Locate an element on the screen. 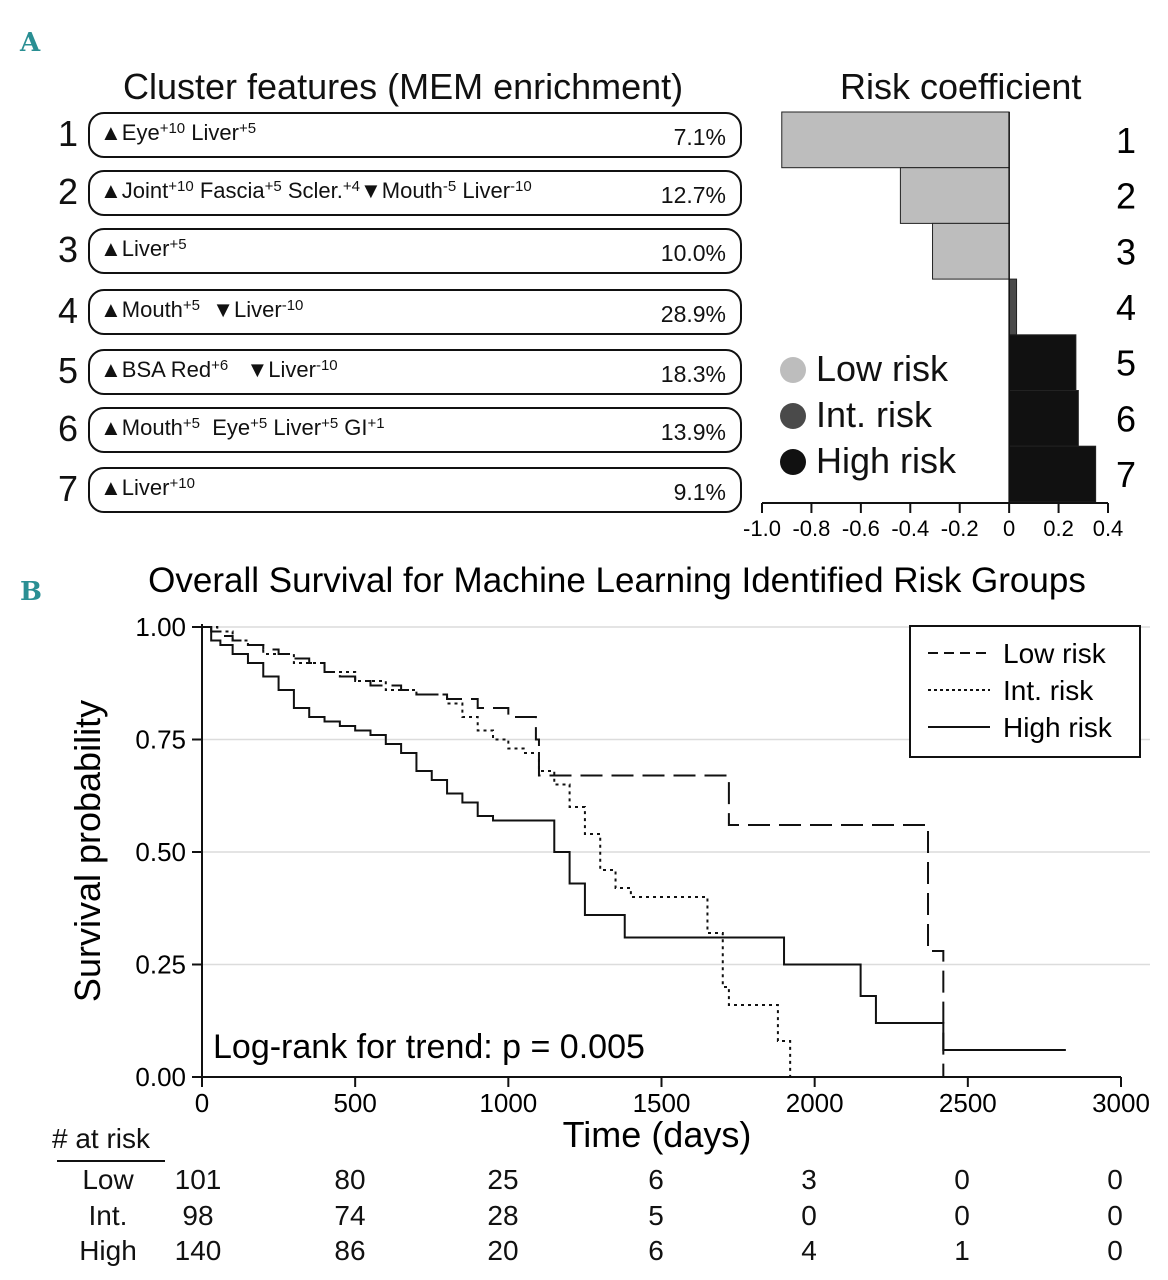 Image resolution: width=1168 pixels, height=1280 pixels. risk-coefficient-bar-chart: -1.0 -0.8 -0.6 -0.4 -0.2 0 0.2 0.4 1 2 3 4 5 6 7 is located at coordinates (939, 326).